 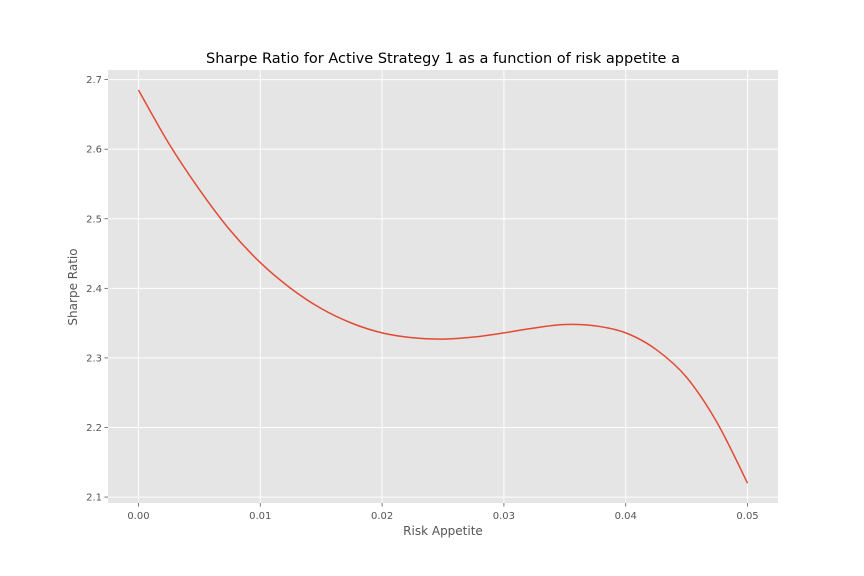 I want to click on x-tick-label: 0.02, so click(x=382, y=516).